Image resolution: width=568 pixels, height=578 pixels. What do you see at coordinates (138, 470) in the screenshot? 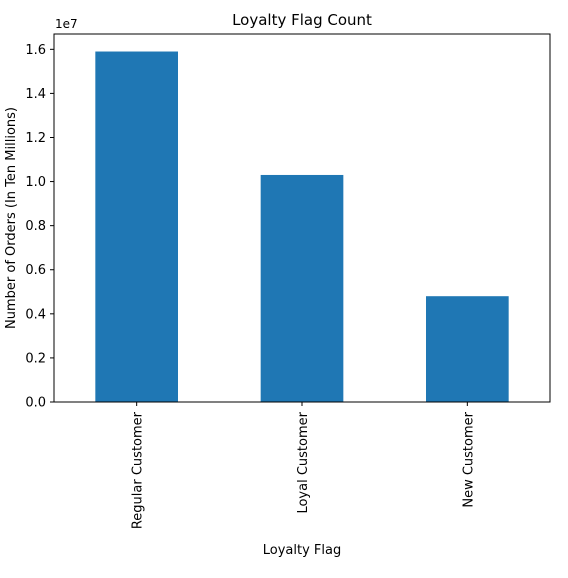
I see `x-tick-label: Regular Customer` at bounding box center [138, 470].